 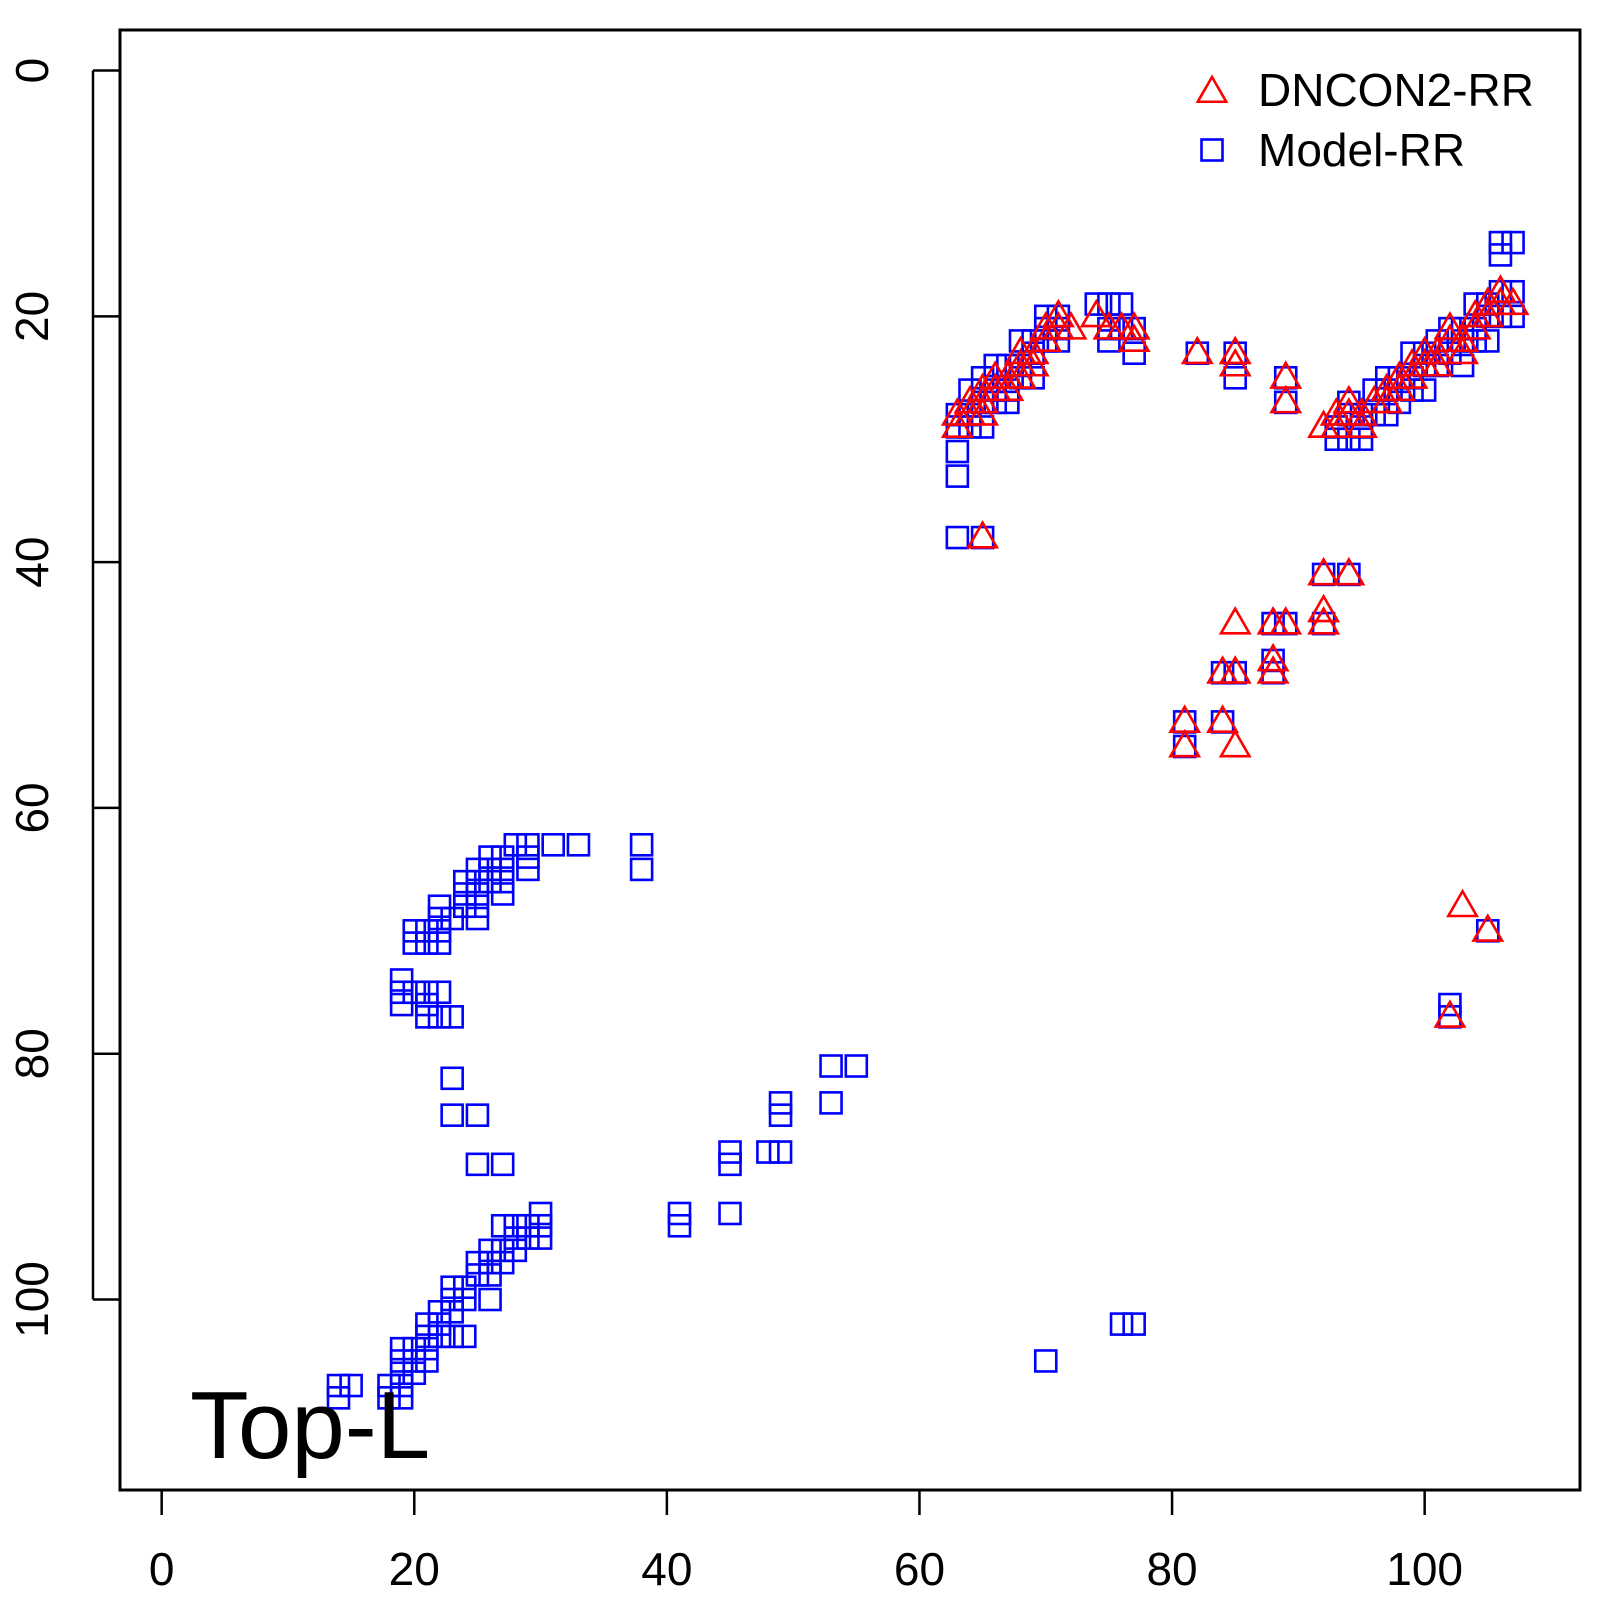 I want to click on y-tick-label: 0, so click(x=32, y=71).